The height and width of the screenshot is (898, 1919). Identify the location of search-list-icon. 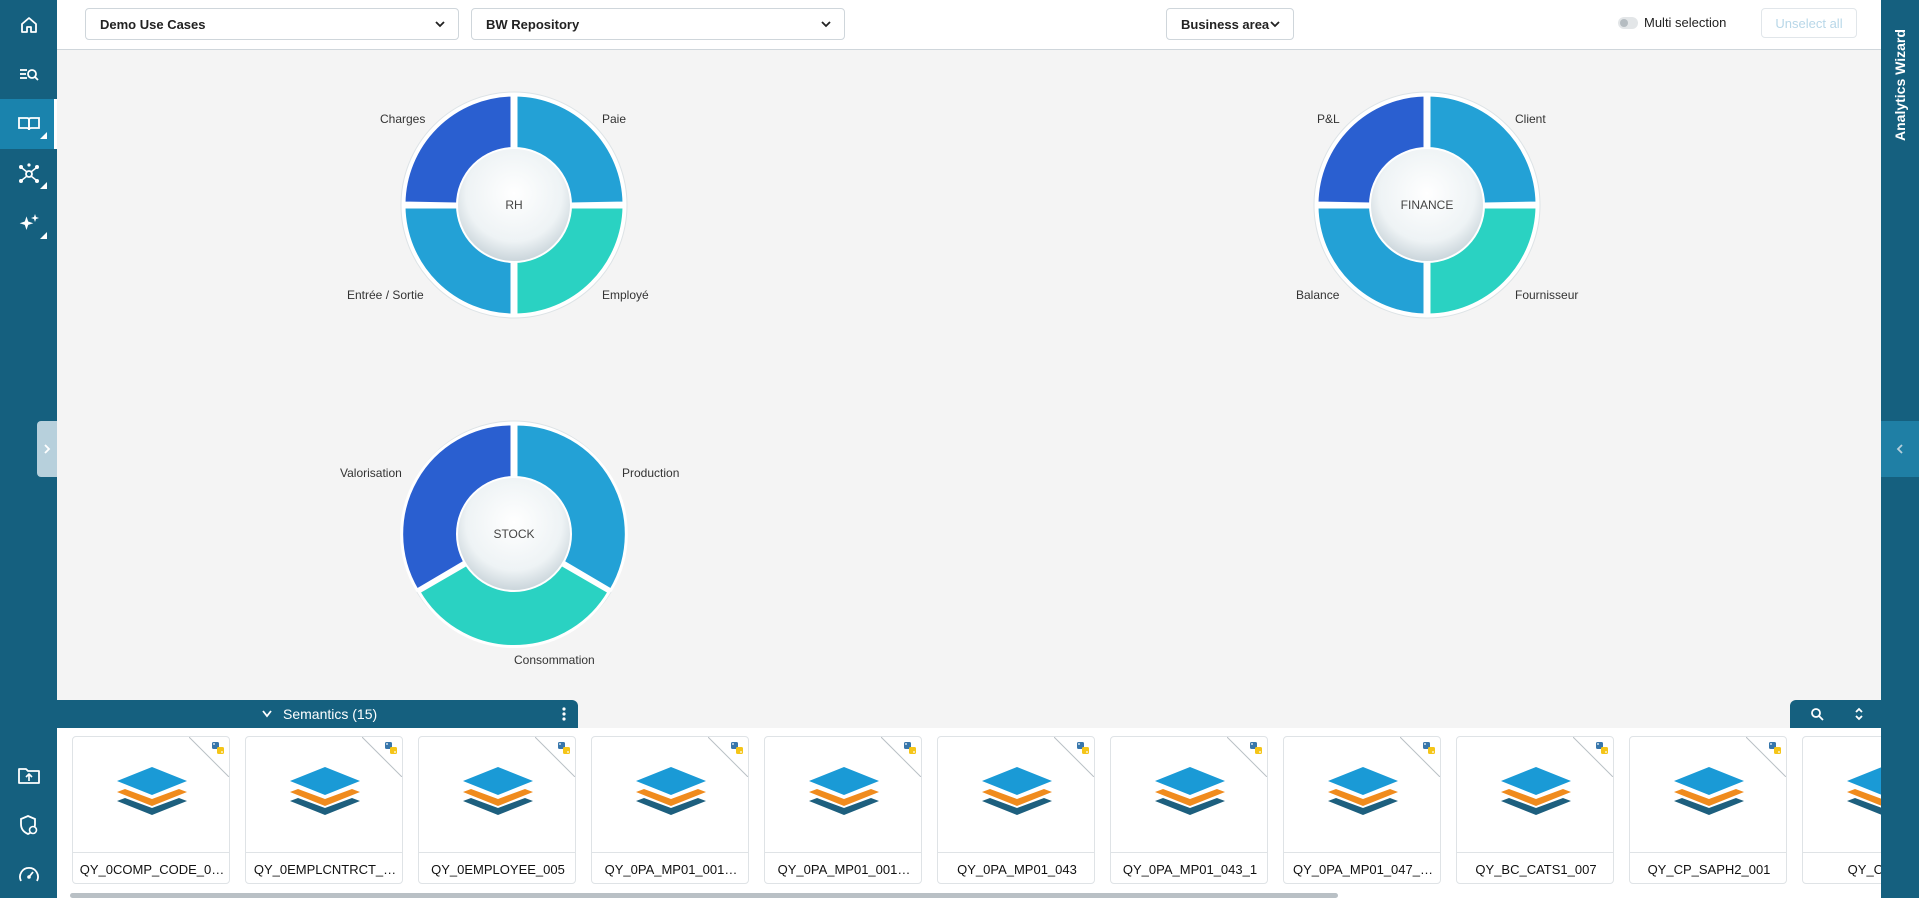
(29, 75).